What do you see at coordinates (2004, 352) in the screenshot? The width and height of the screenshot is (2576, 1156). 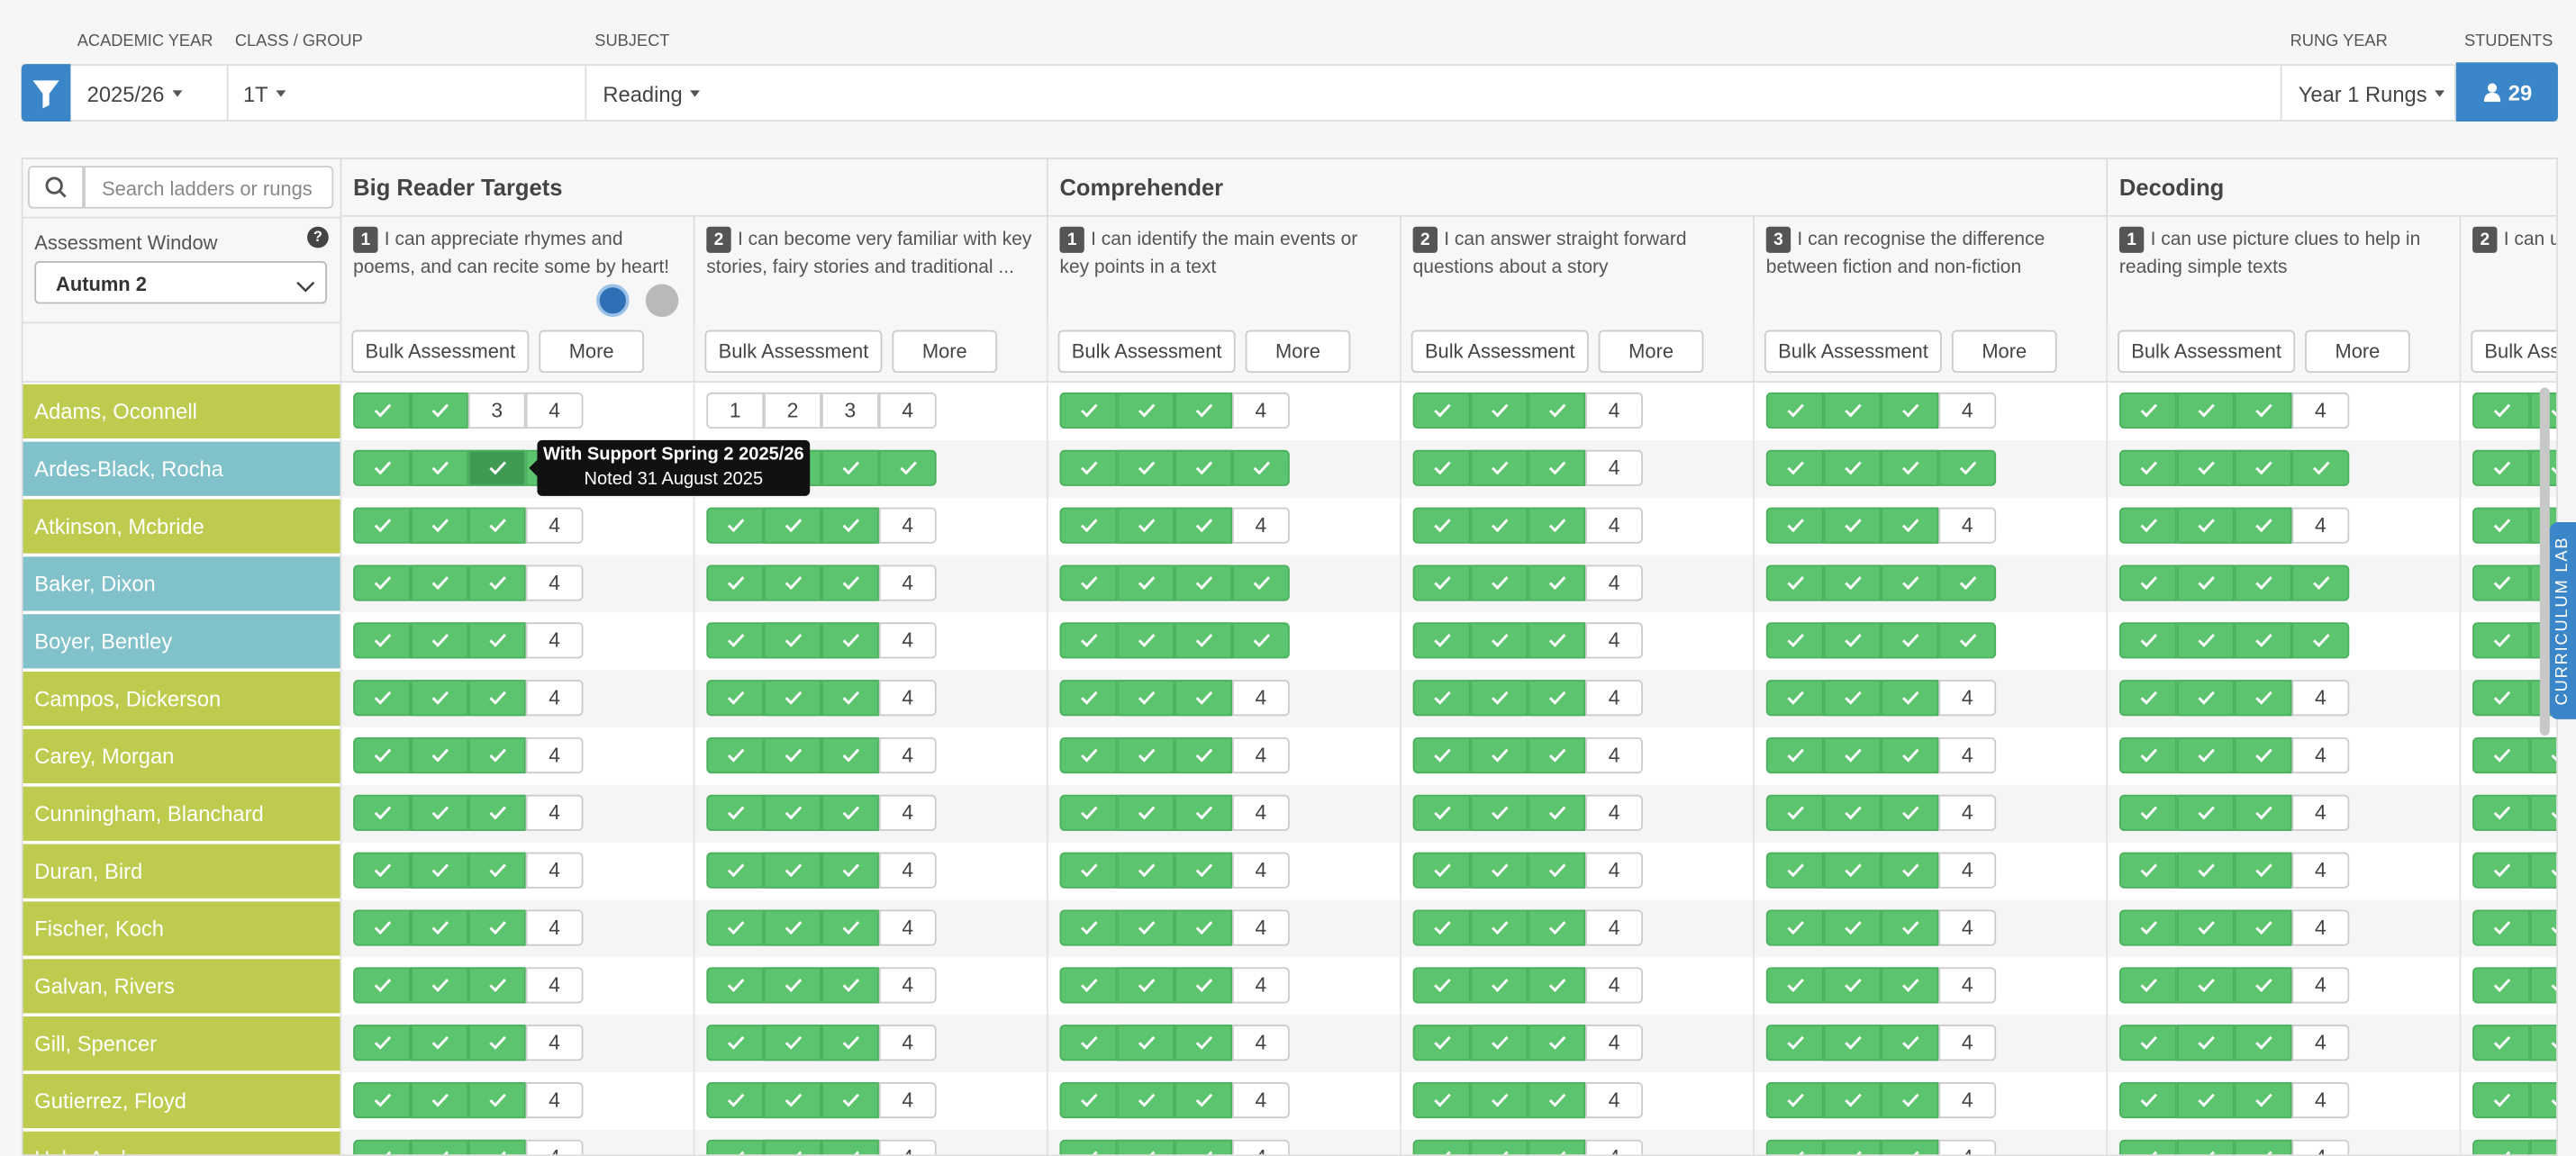 I see `more-button: More` at bounding box center [2004, 352].